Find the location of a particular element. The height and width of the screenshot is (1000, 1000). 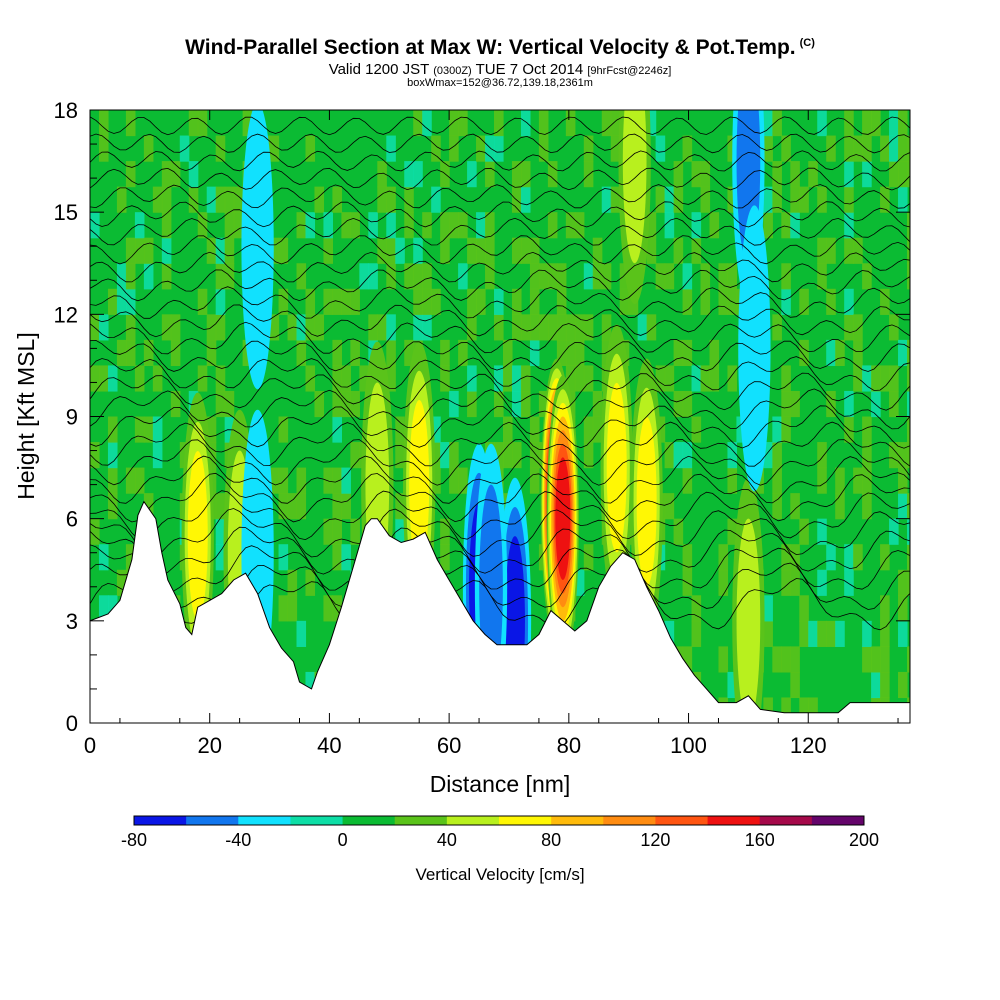

y-tick-label: 3 is located at coordinates (72, 621).